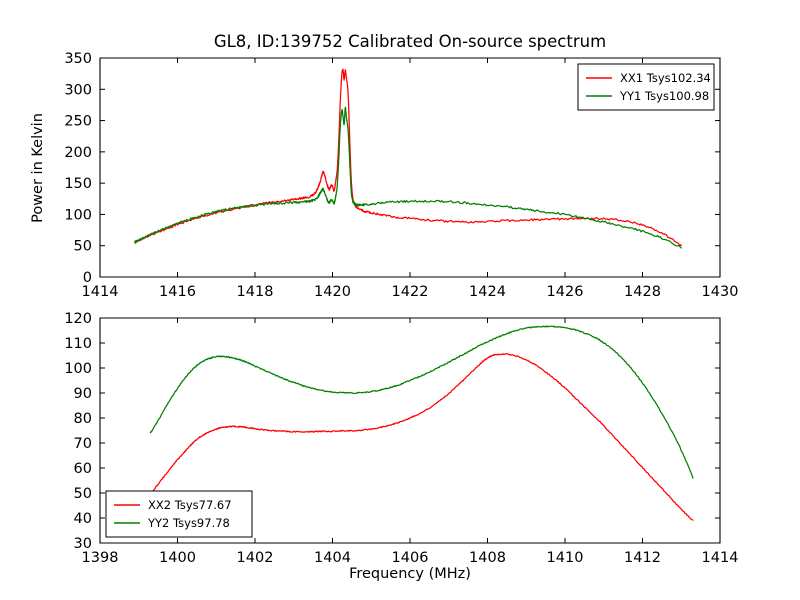 This screenshot has width=800, height=600. I want to click on x-tick-label: 1418, so click(255, 292).